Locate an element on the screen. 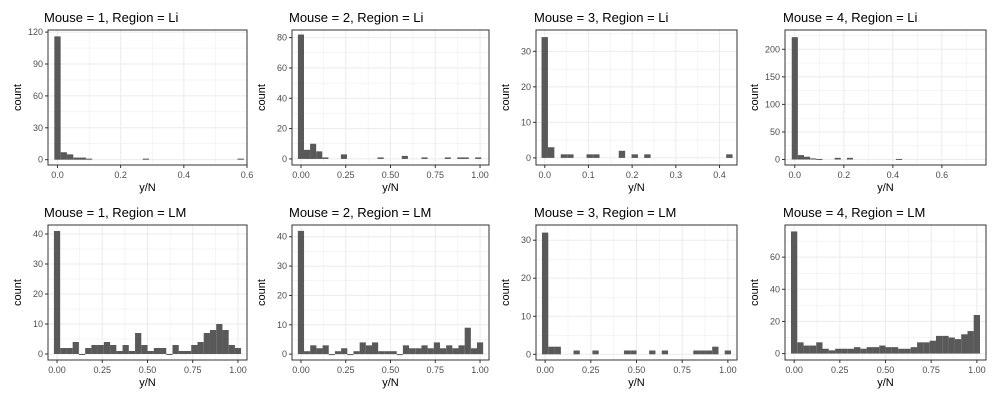 This screenshot has height=400, width=1000. panel-title: Mouse = 1, Region = LM is located at coordinates (115, 212).